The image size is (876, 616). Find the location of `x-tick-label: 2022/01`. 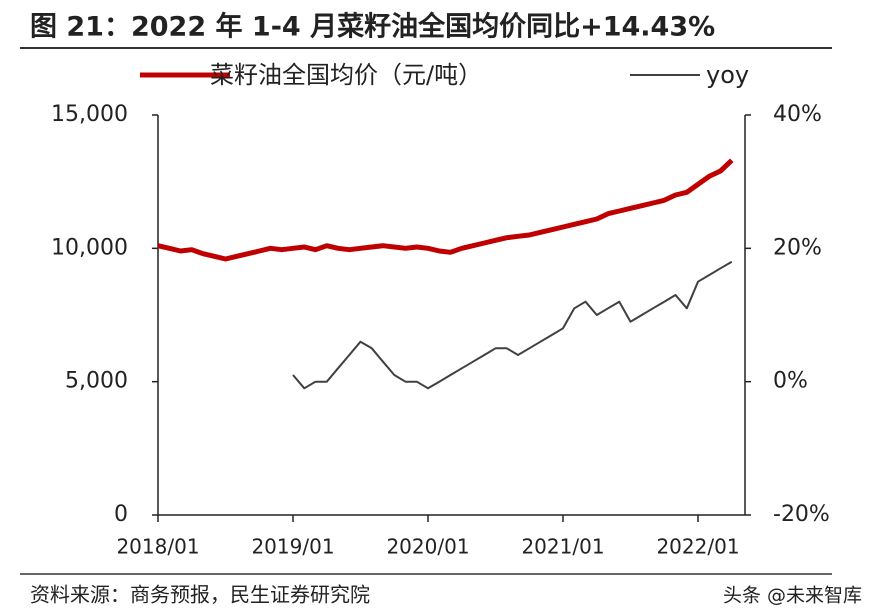

x-tick-label: 2022/01 is located at coordinates (697, 547).